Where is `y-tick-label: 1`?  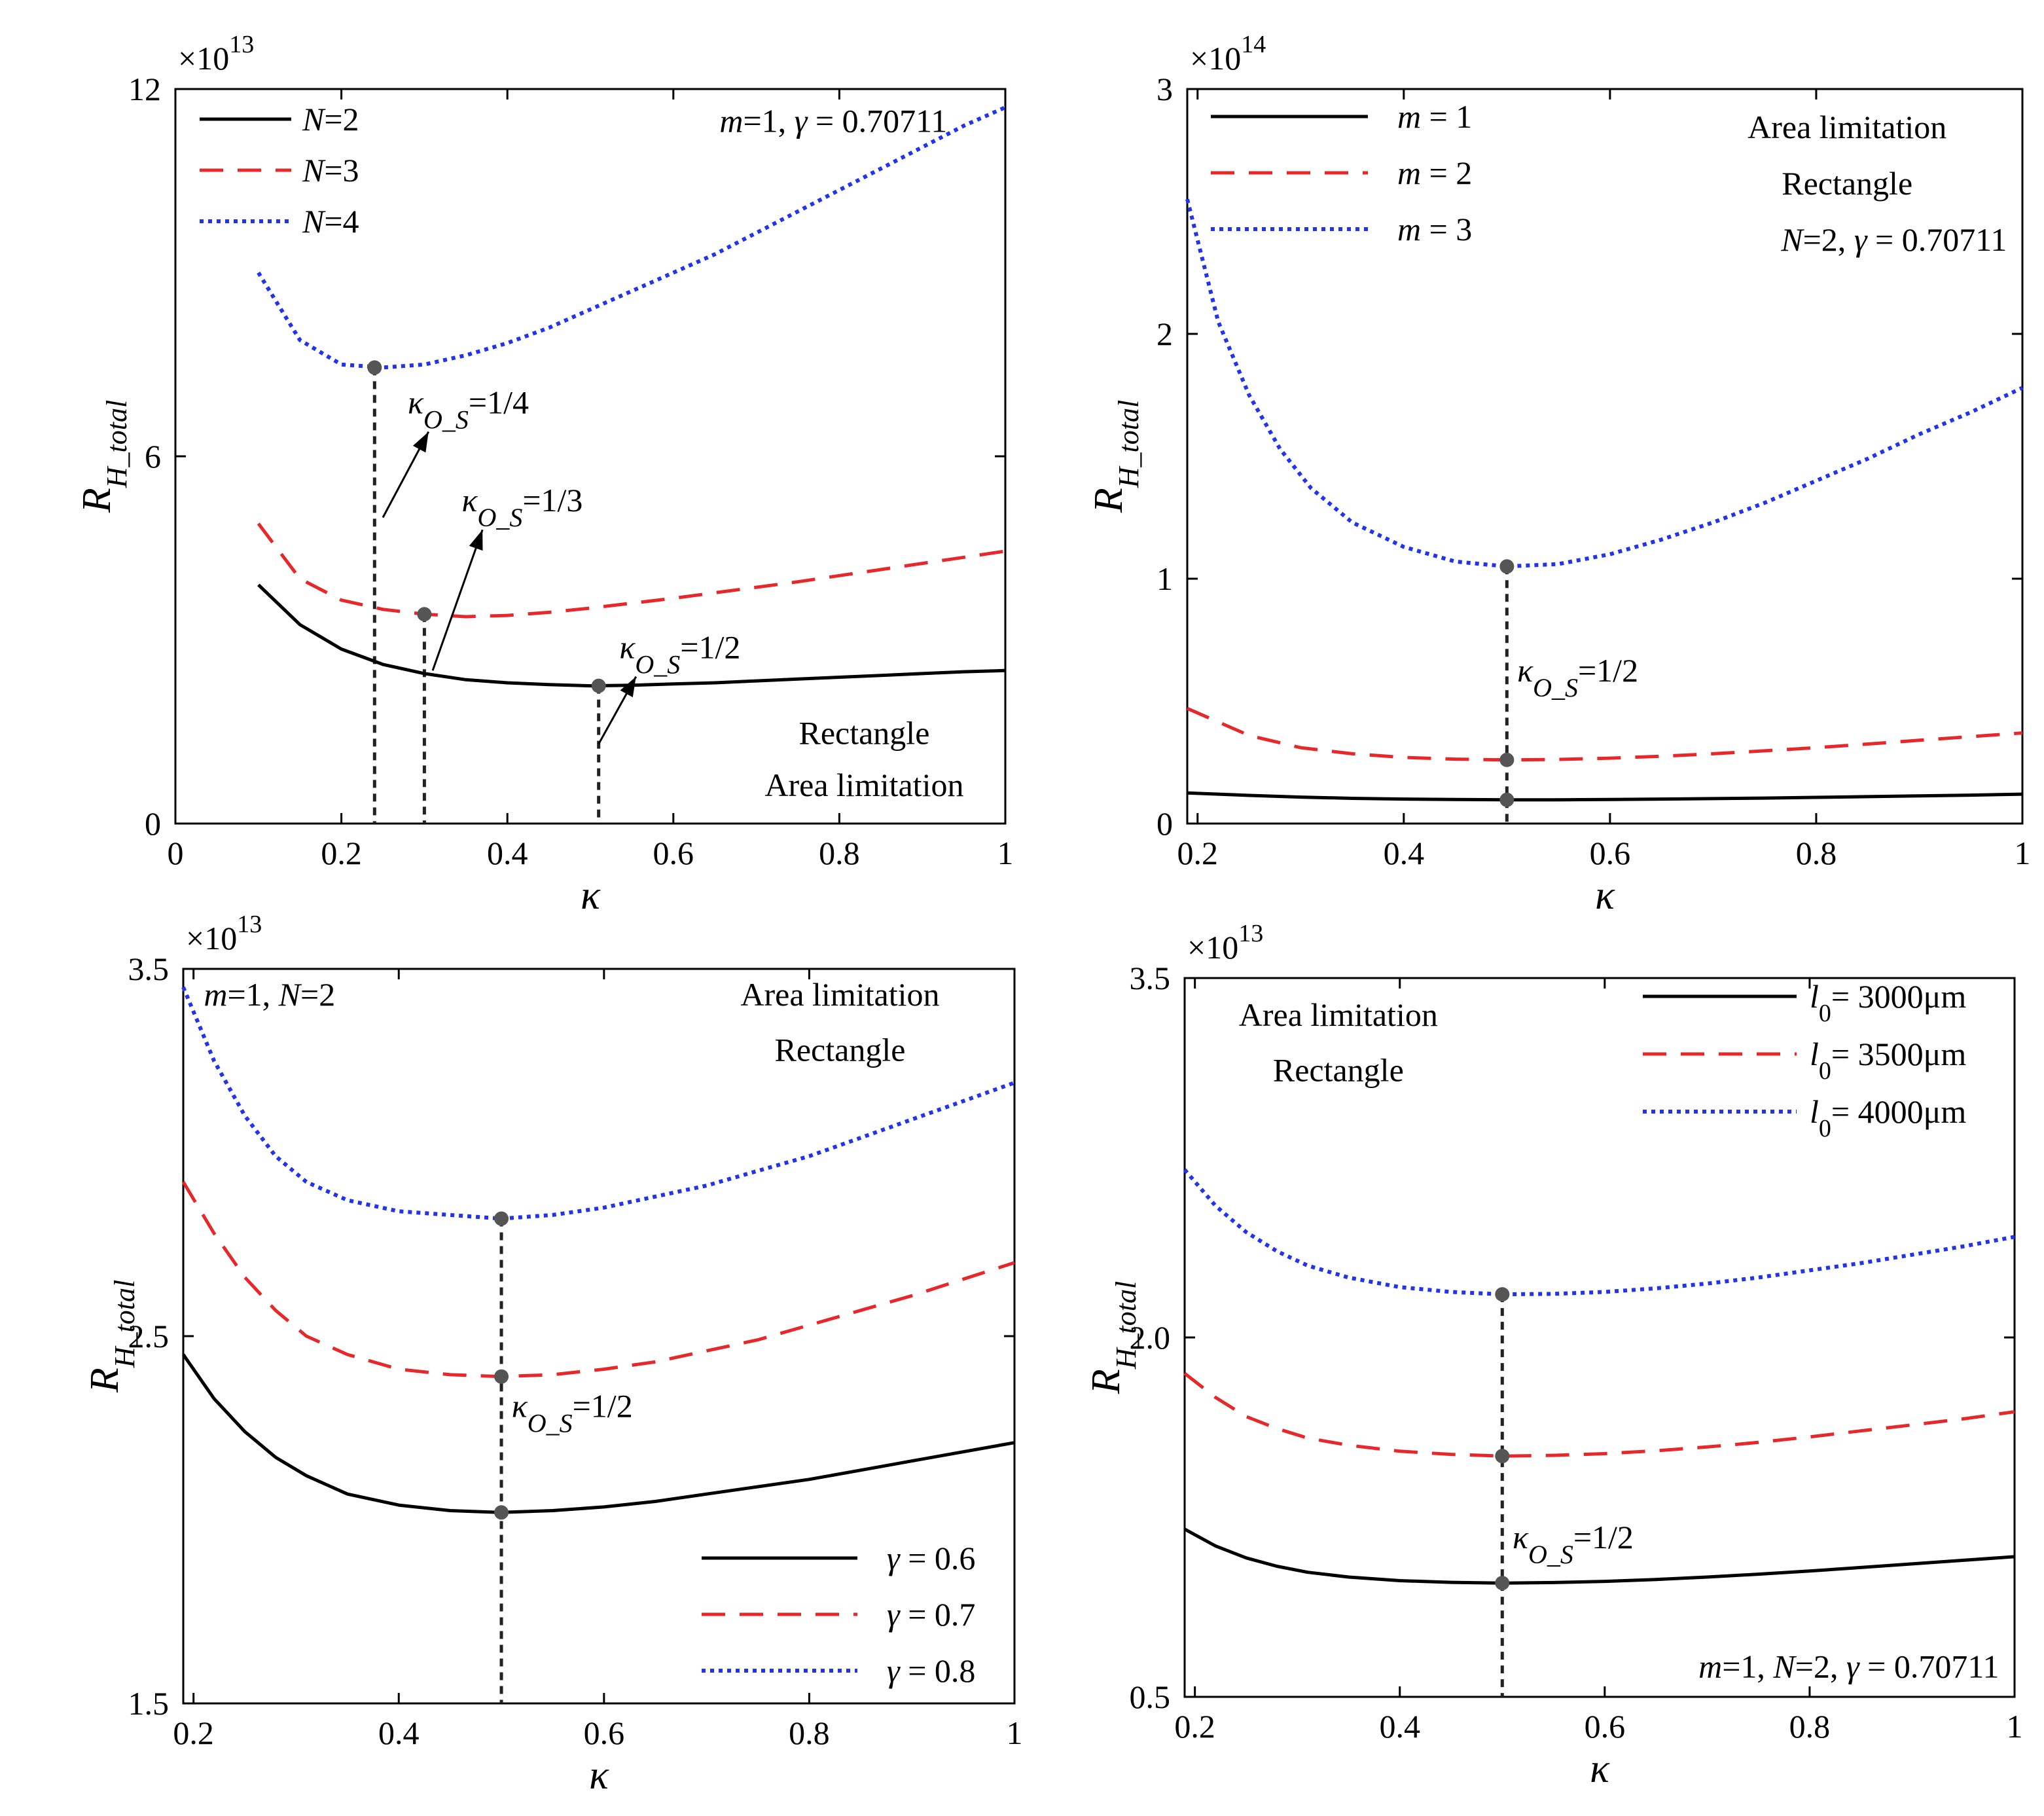 y-tick-label: 1 is located at coordinates (1165, 578).